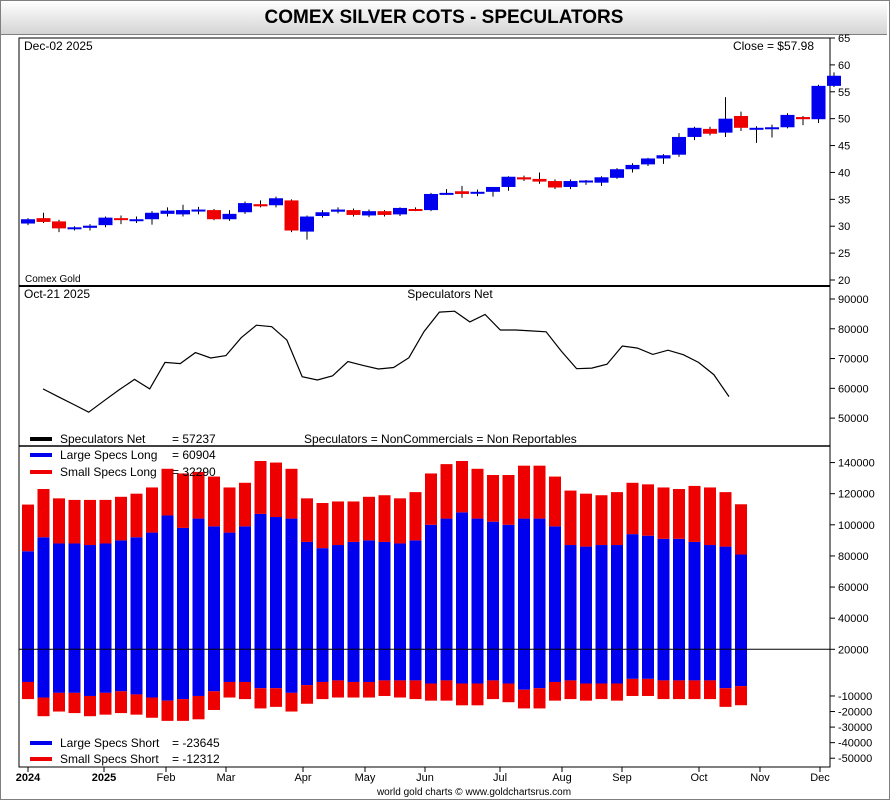  Describe the element at coordinates (844, 39) in the screenshot. I see `price-tick-label: 65` at that location.